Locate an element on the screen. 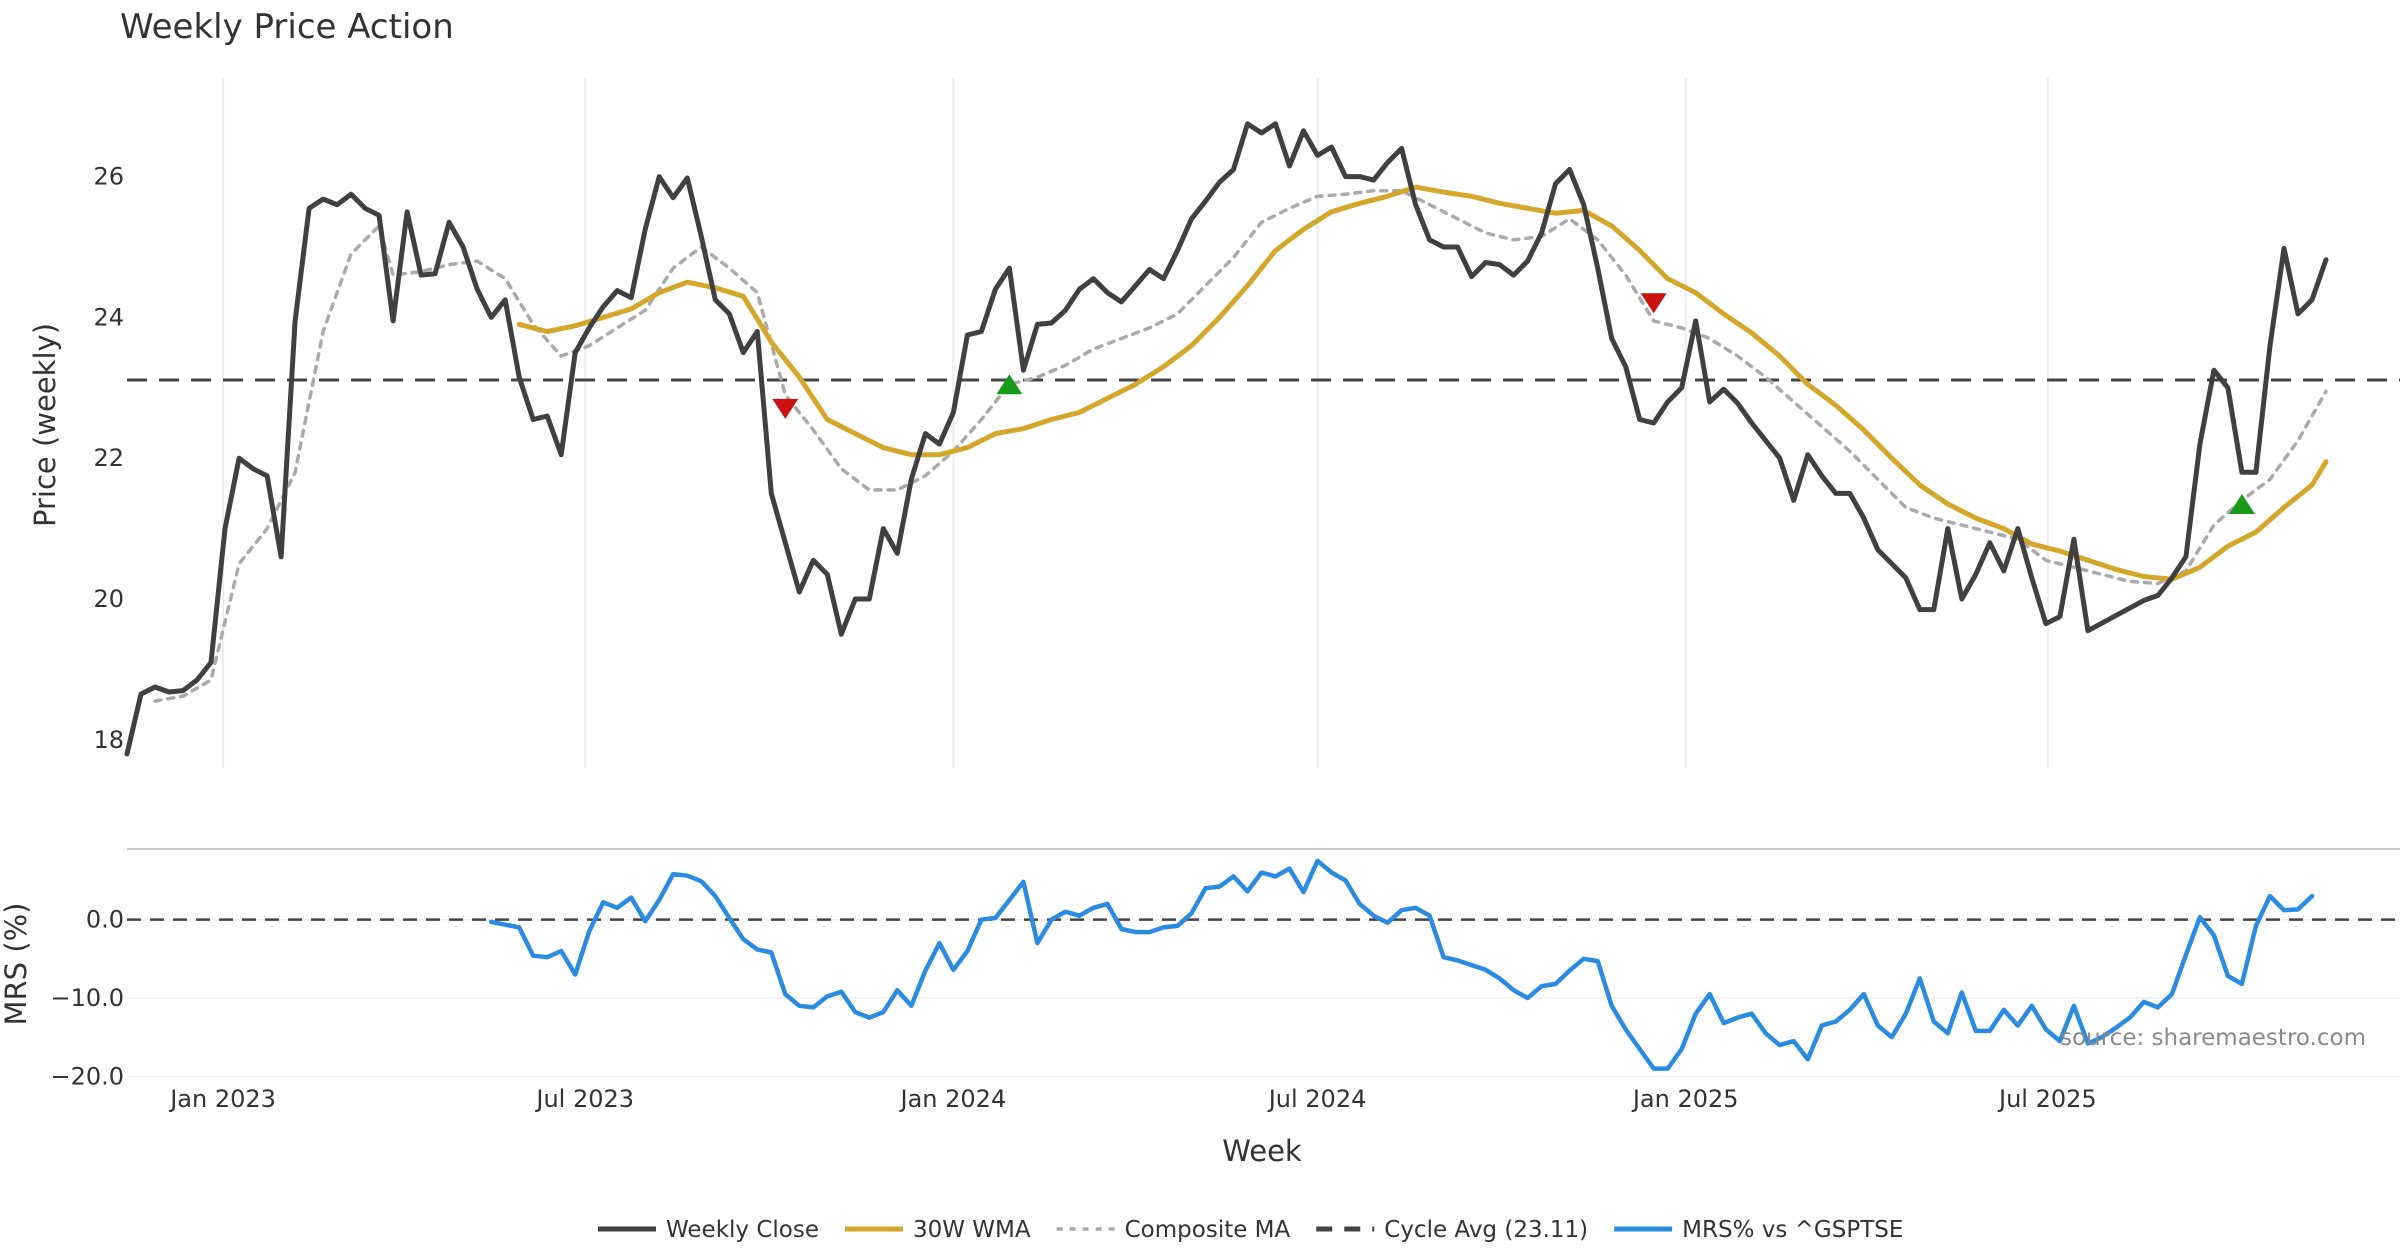  legend-label-weekly-close: Weekly Close is located at coordinates (742, 1230).